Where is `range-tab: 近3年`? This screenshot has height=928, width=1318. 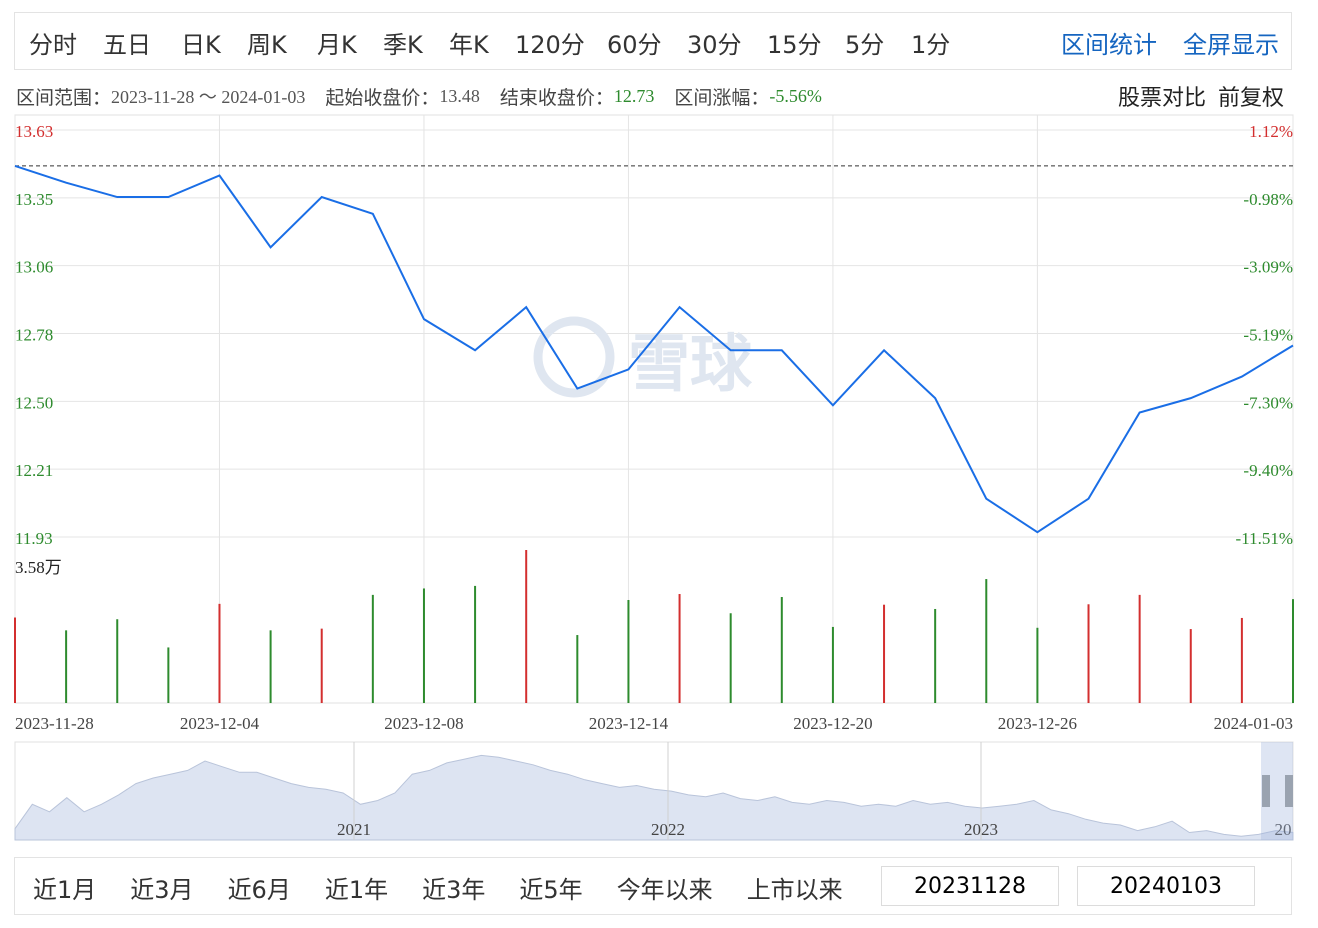
range-tab: 近3年 is located at coordinates (454, 889).